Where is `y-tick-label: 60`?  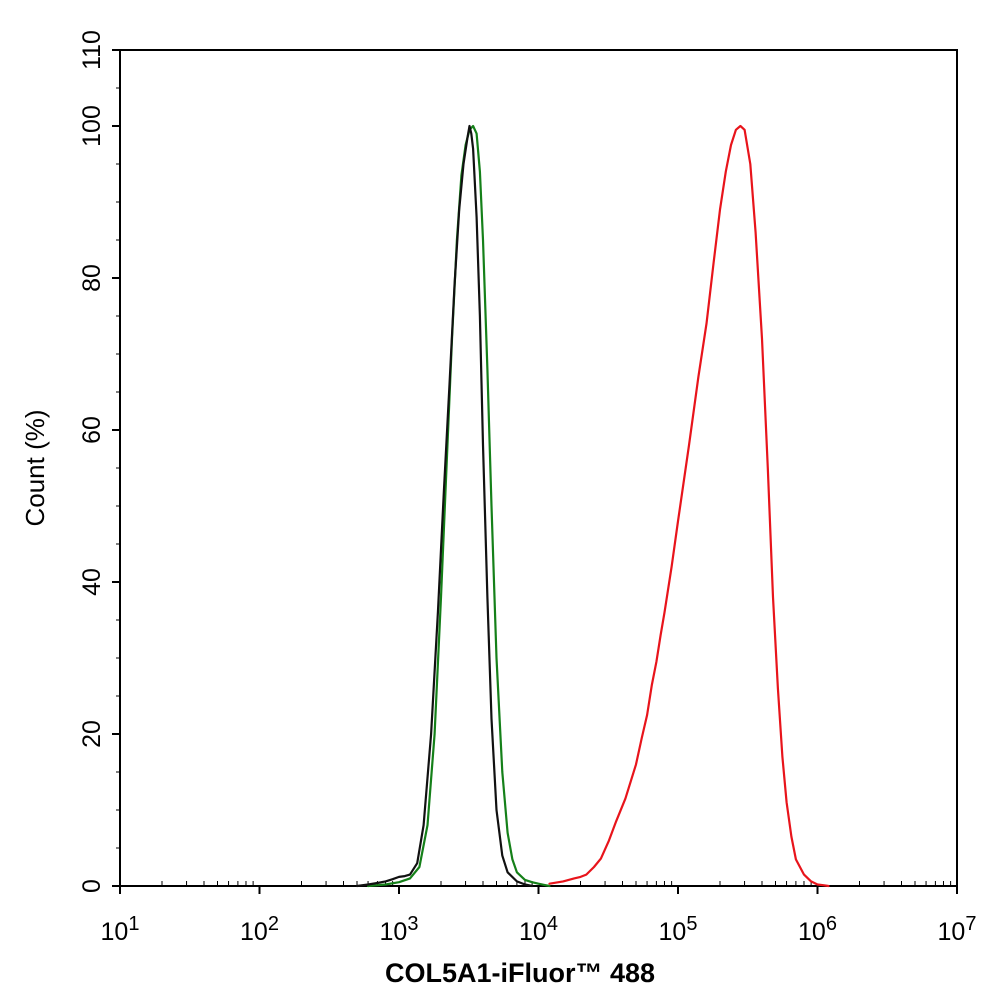
y-tick-label: 60 is located at coordinates (92, 430).